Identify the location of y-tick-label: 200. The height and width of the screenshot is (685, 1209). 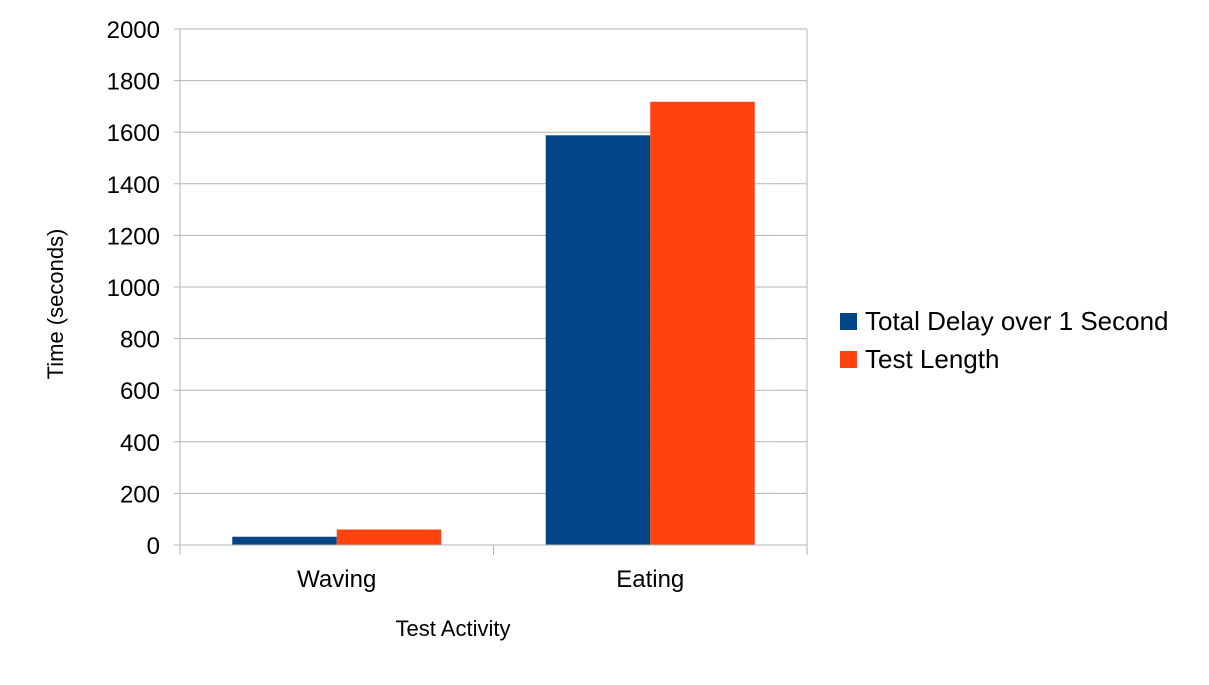
(140, 494).